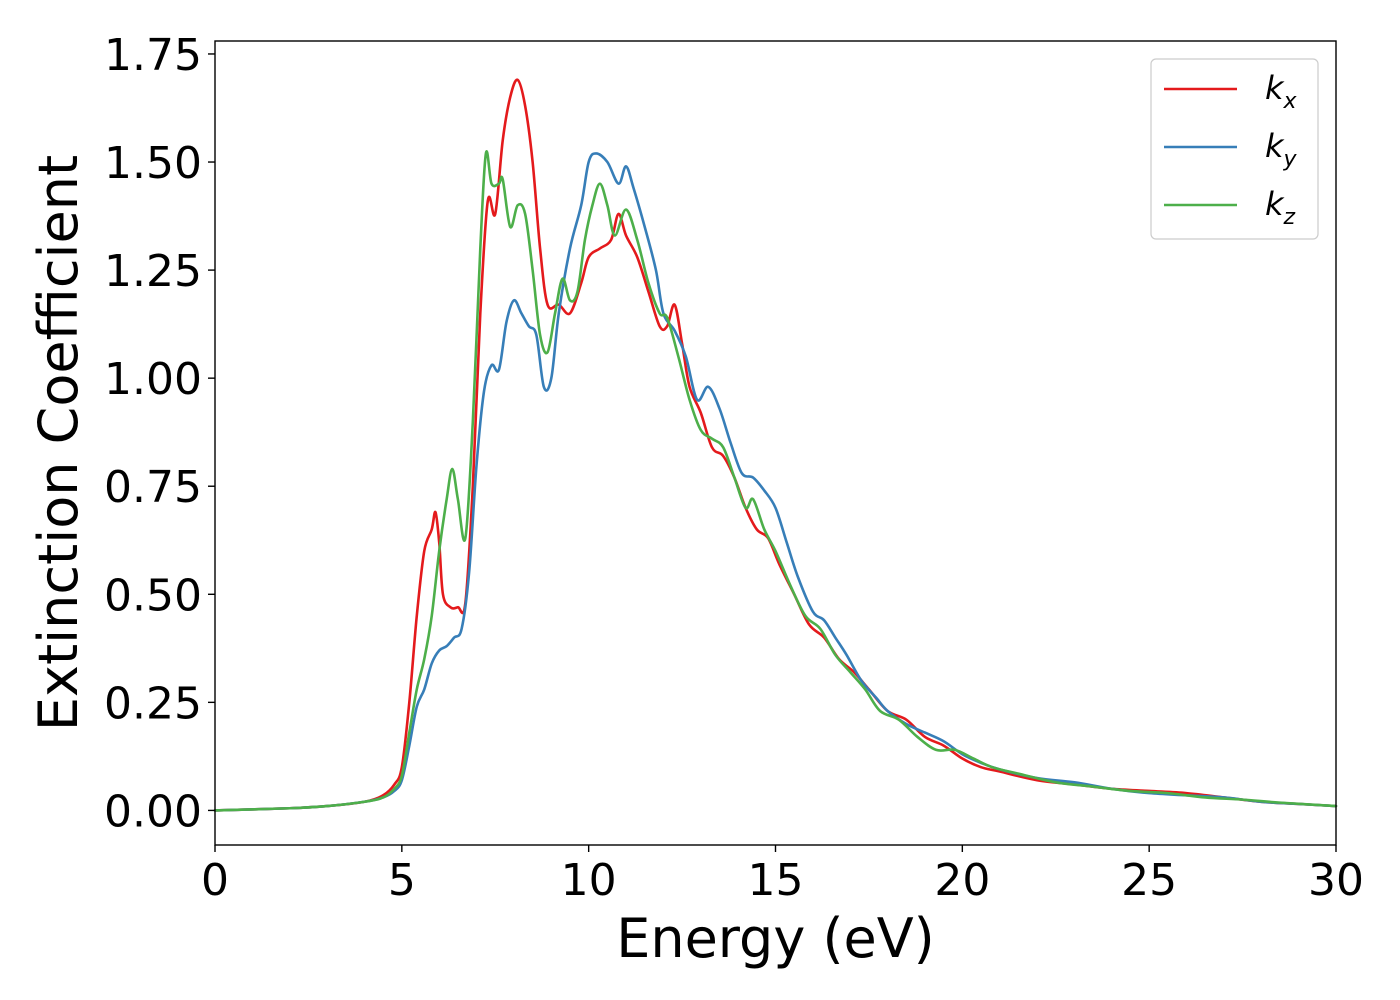  What do you see at coordinates (153, 163) in the screenshot?
I see `y-tick-label: 1.50` at bounding box center [153, 163].